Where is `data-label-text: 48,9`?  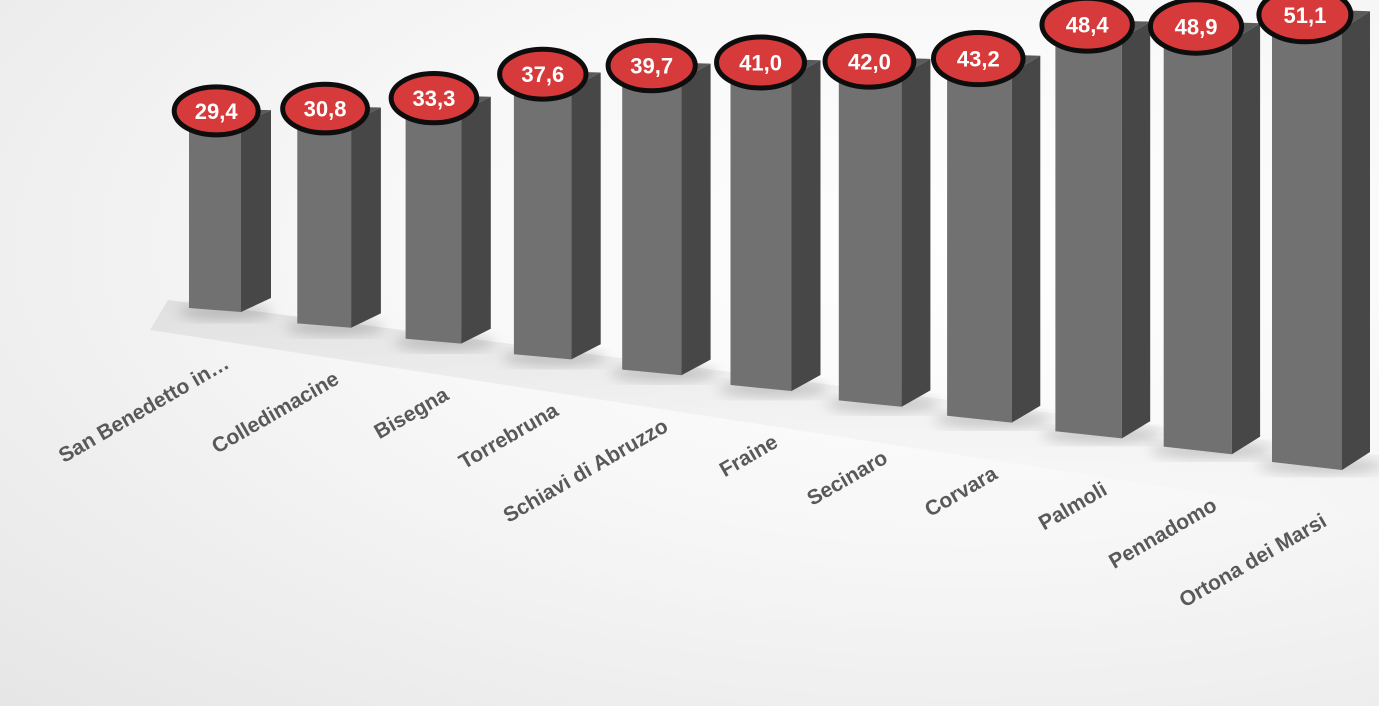 data-label-text: 48,9 is located at coordinates (1196, 27).